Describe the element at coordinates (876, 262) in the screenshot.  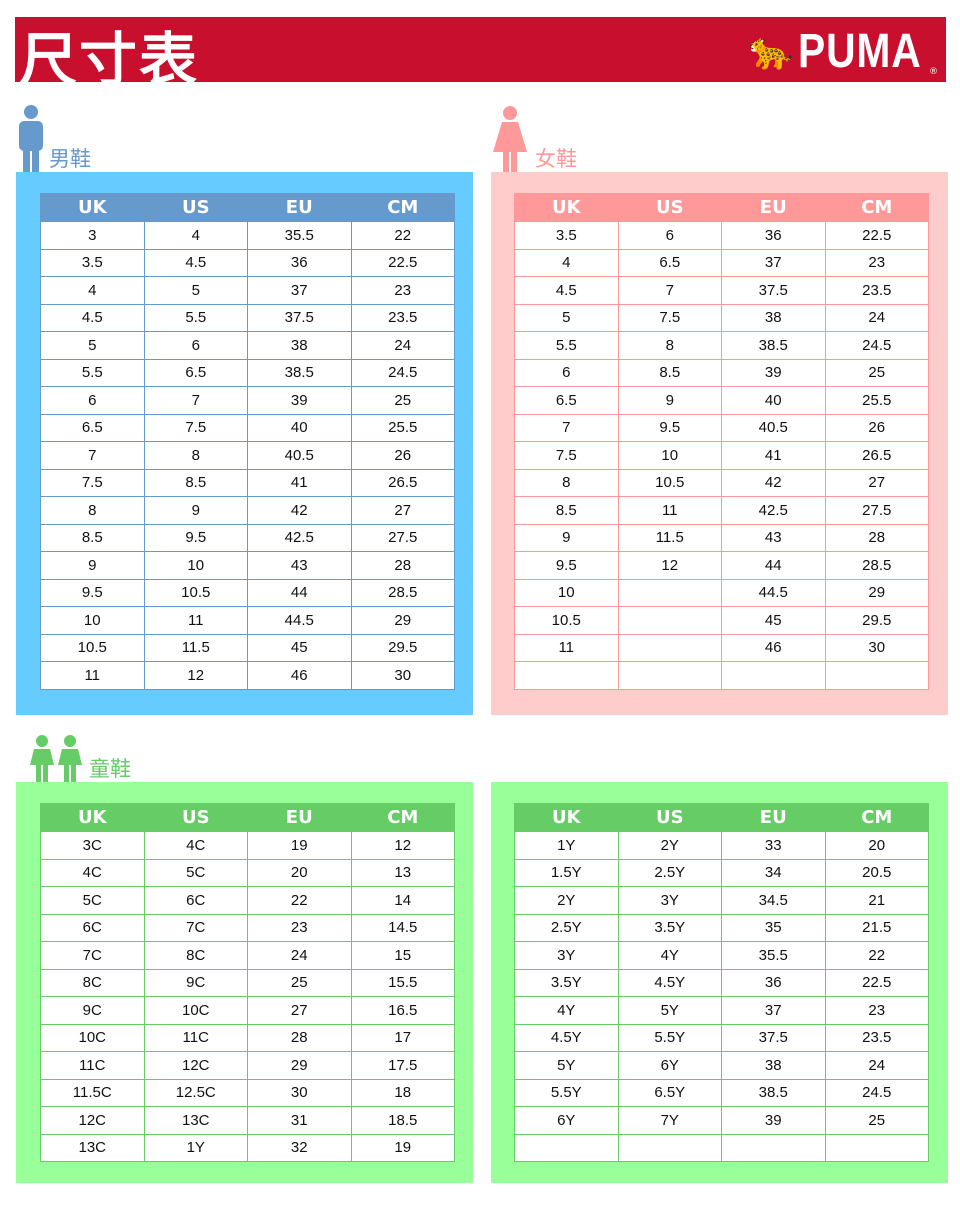
I see `size-cell-cm: 23` at that location.